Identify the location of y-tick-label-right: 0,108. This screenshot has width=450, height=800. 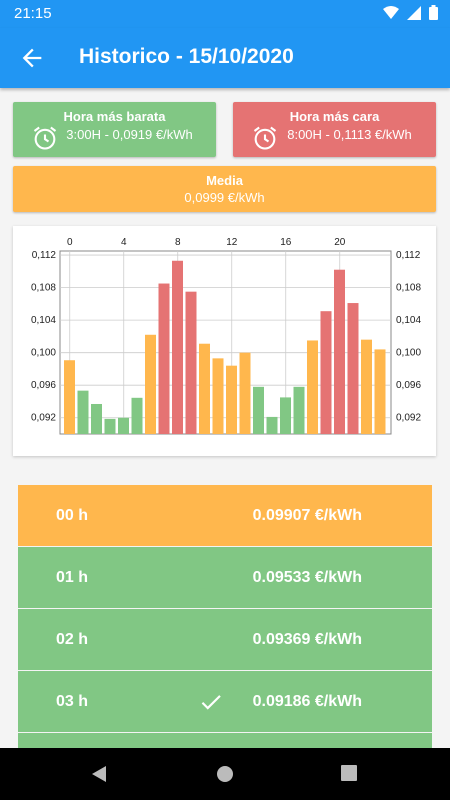
(408, 288).